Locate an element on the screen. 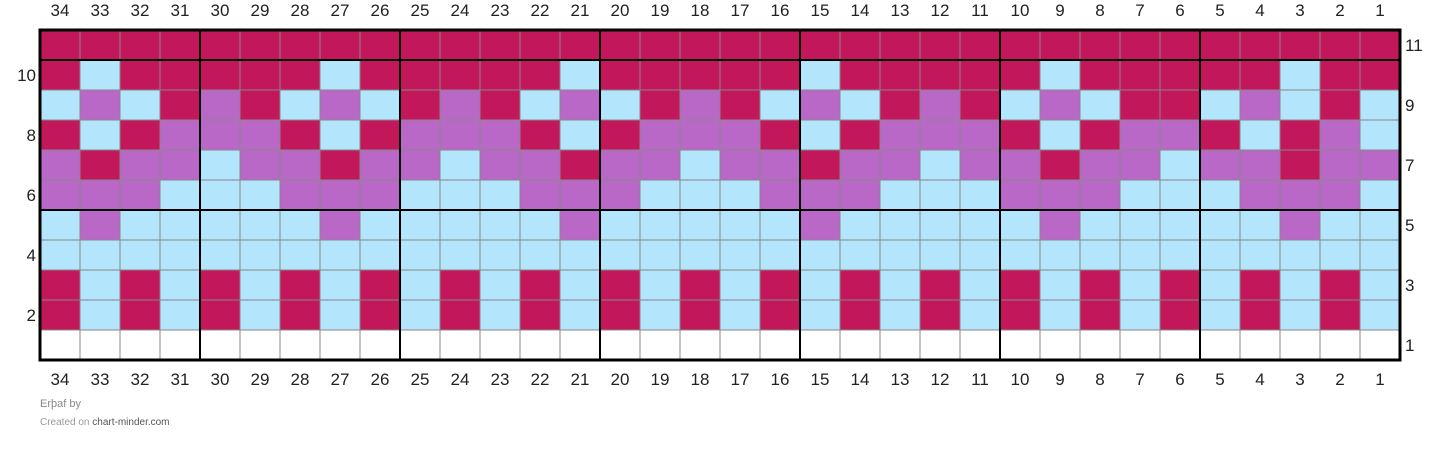  column-label-top: 25 is located at coordinates (420, 10).